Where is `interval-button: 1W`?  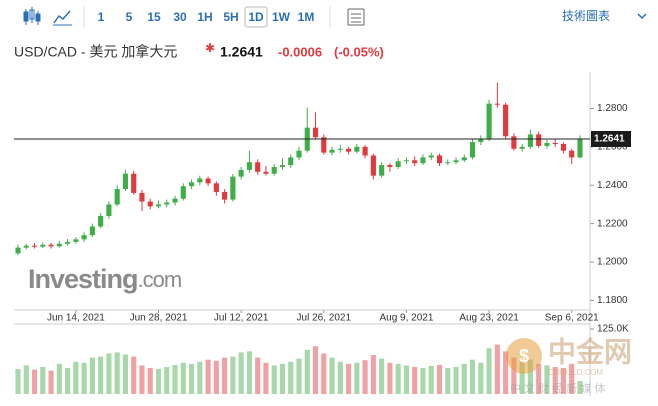
interval-button: 1W is located at coordinates (281, 17).